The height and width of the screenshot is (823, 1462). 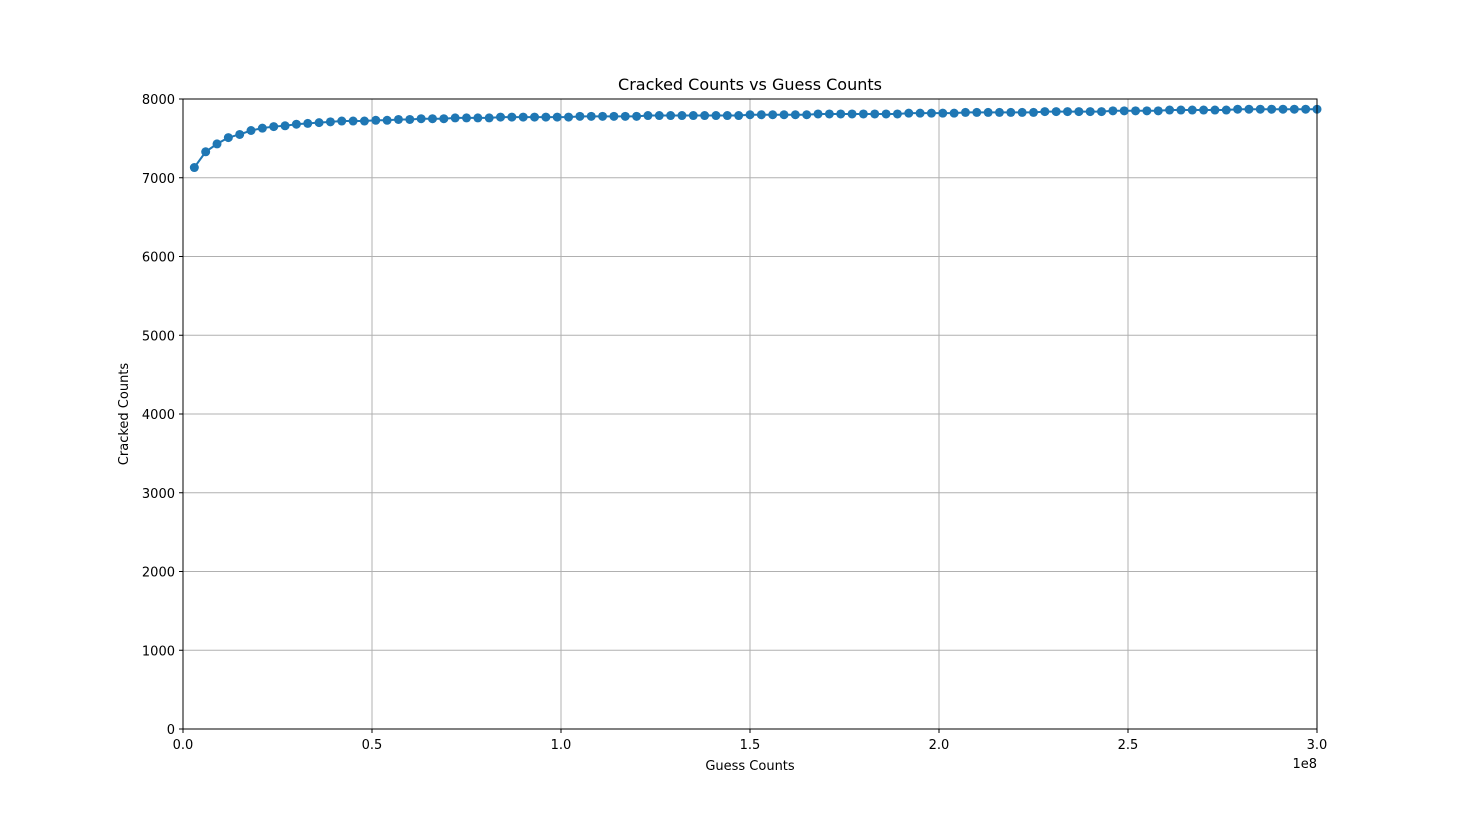 I want to click on x-tick-label: 2.0, so click(x=939, y=745).